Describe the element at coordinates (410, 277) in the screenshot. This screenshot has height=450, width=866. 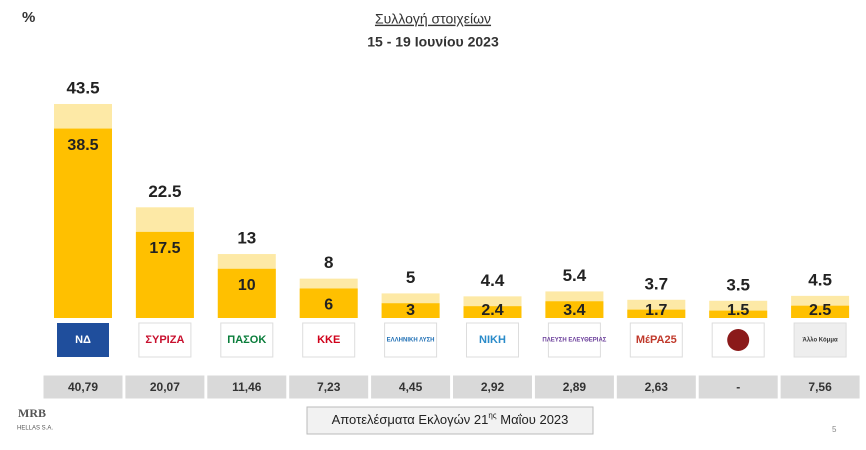
I see `outer-label: 5` at that location.